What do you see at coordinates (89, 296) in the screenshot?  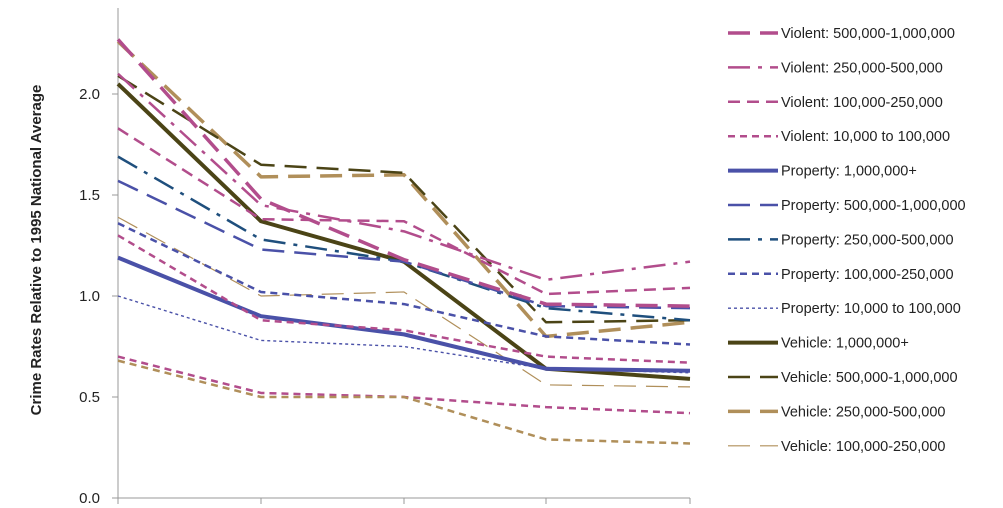 I see `y-tick-label: 1.0` at bounding box center [89, 296].